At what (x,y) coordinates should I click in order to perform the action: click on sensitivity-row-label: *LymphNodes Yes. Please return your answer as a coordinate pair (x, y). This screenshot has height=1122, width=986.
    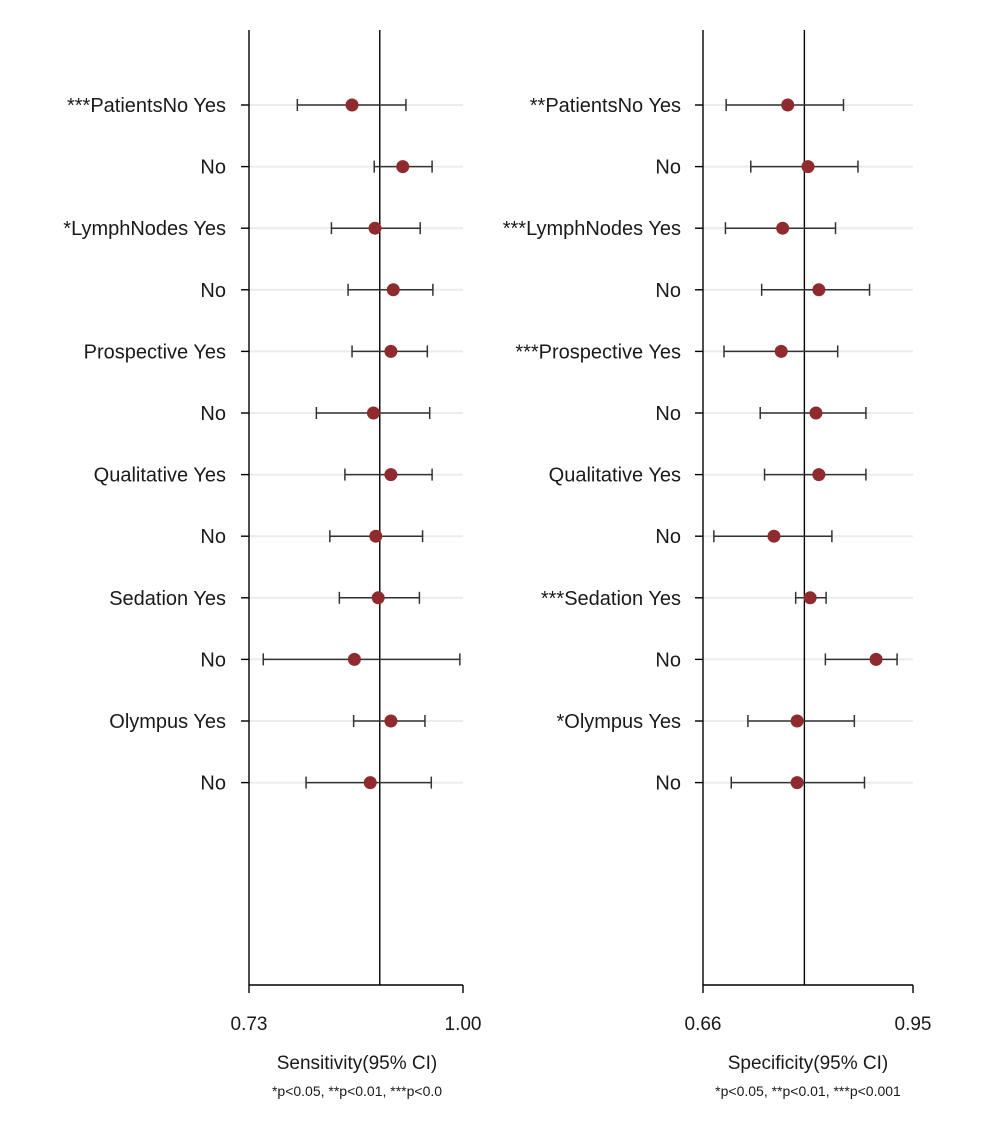
    Looking at the image, I should click on (144, 229).